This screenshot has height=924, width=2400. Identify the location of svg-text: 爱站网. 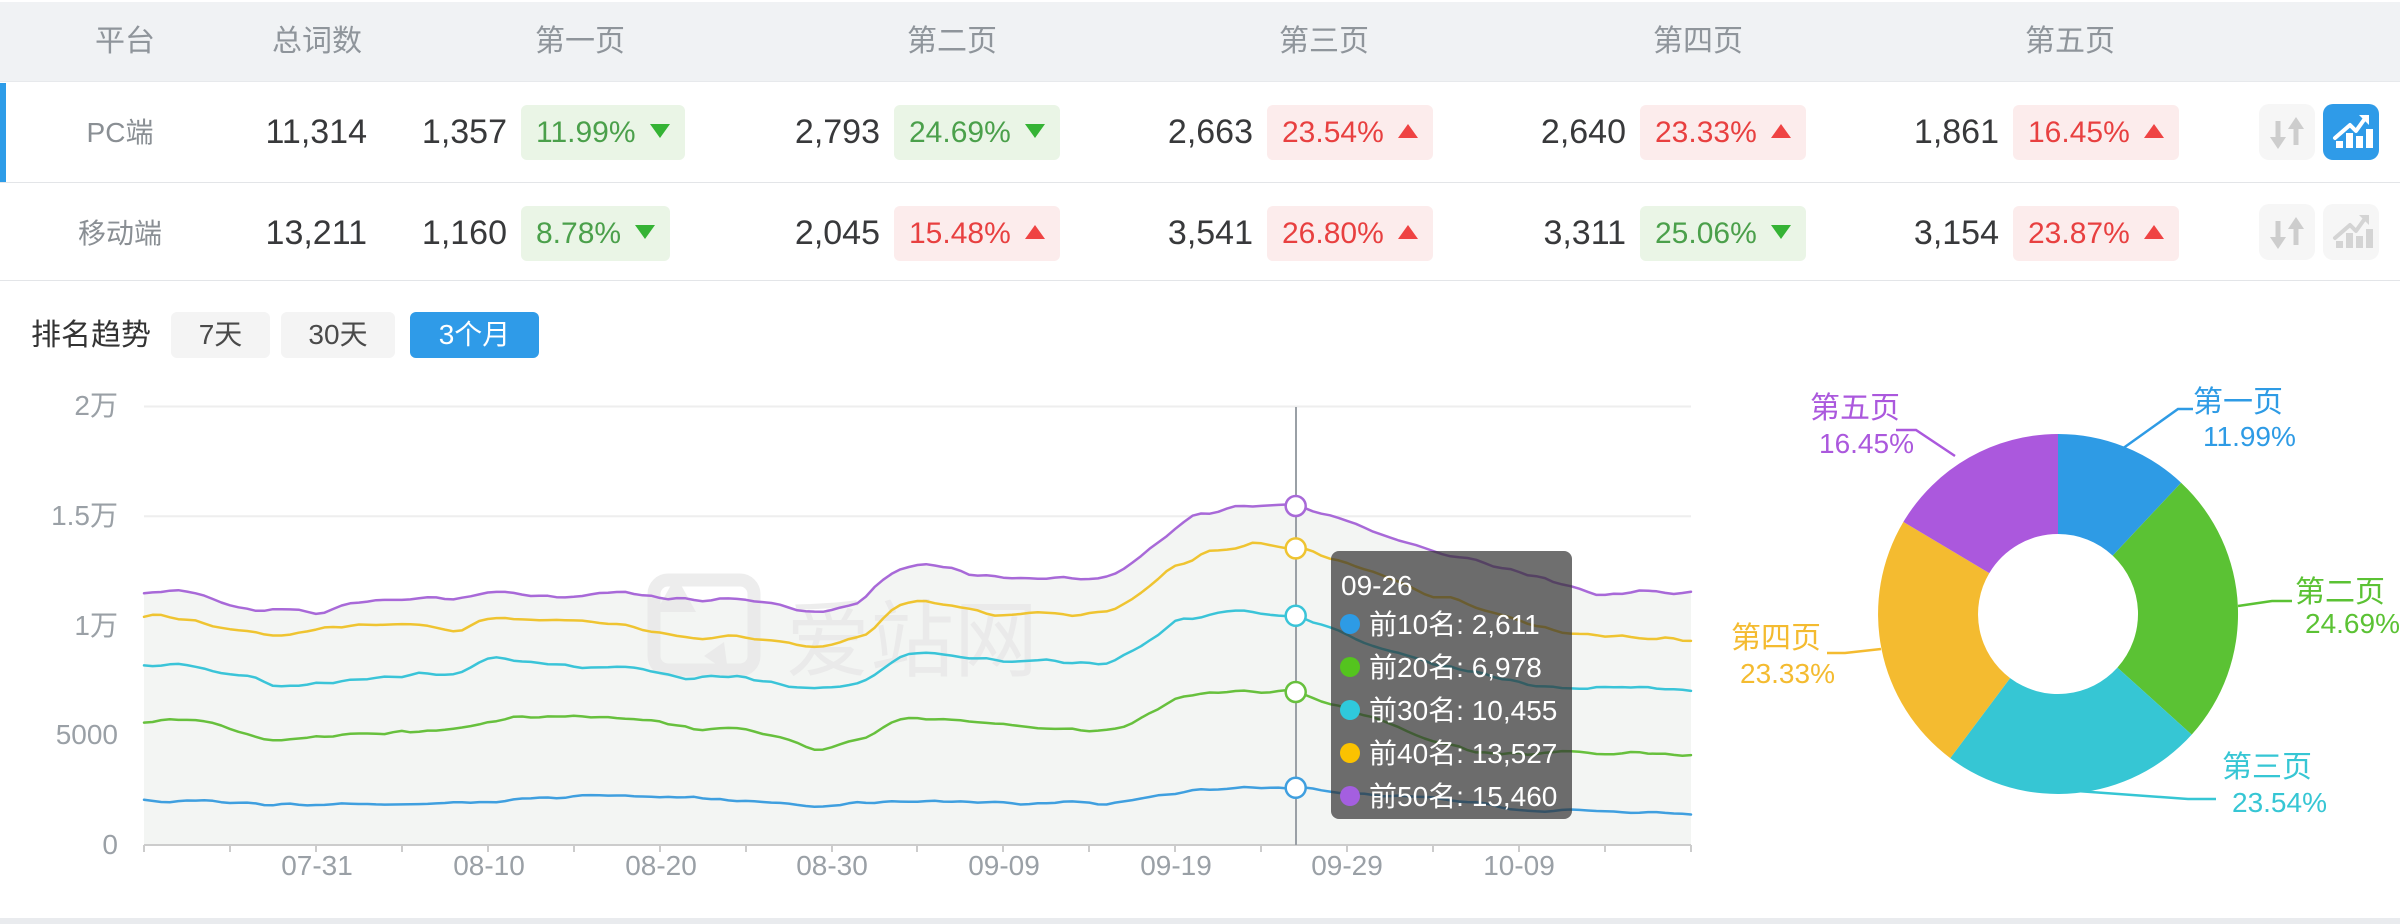
(912, 641).